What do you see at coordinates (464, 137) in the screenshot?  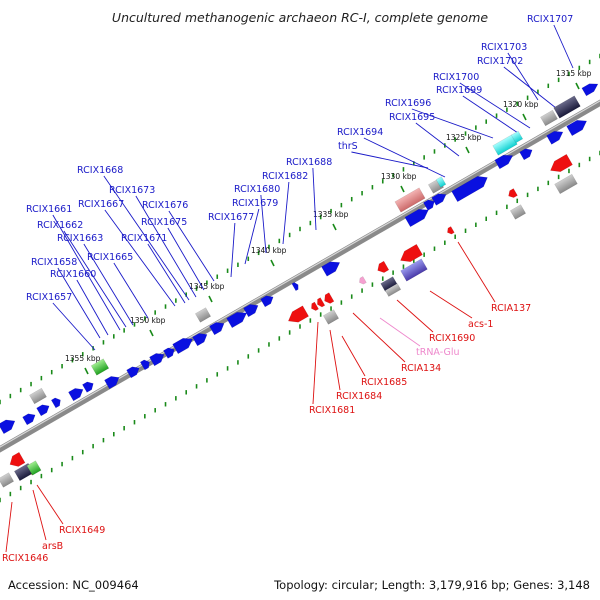 I see `kbp-tick-label: 1325 kbp` at bounding box center [464, 137].